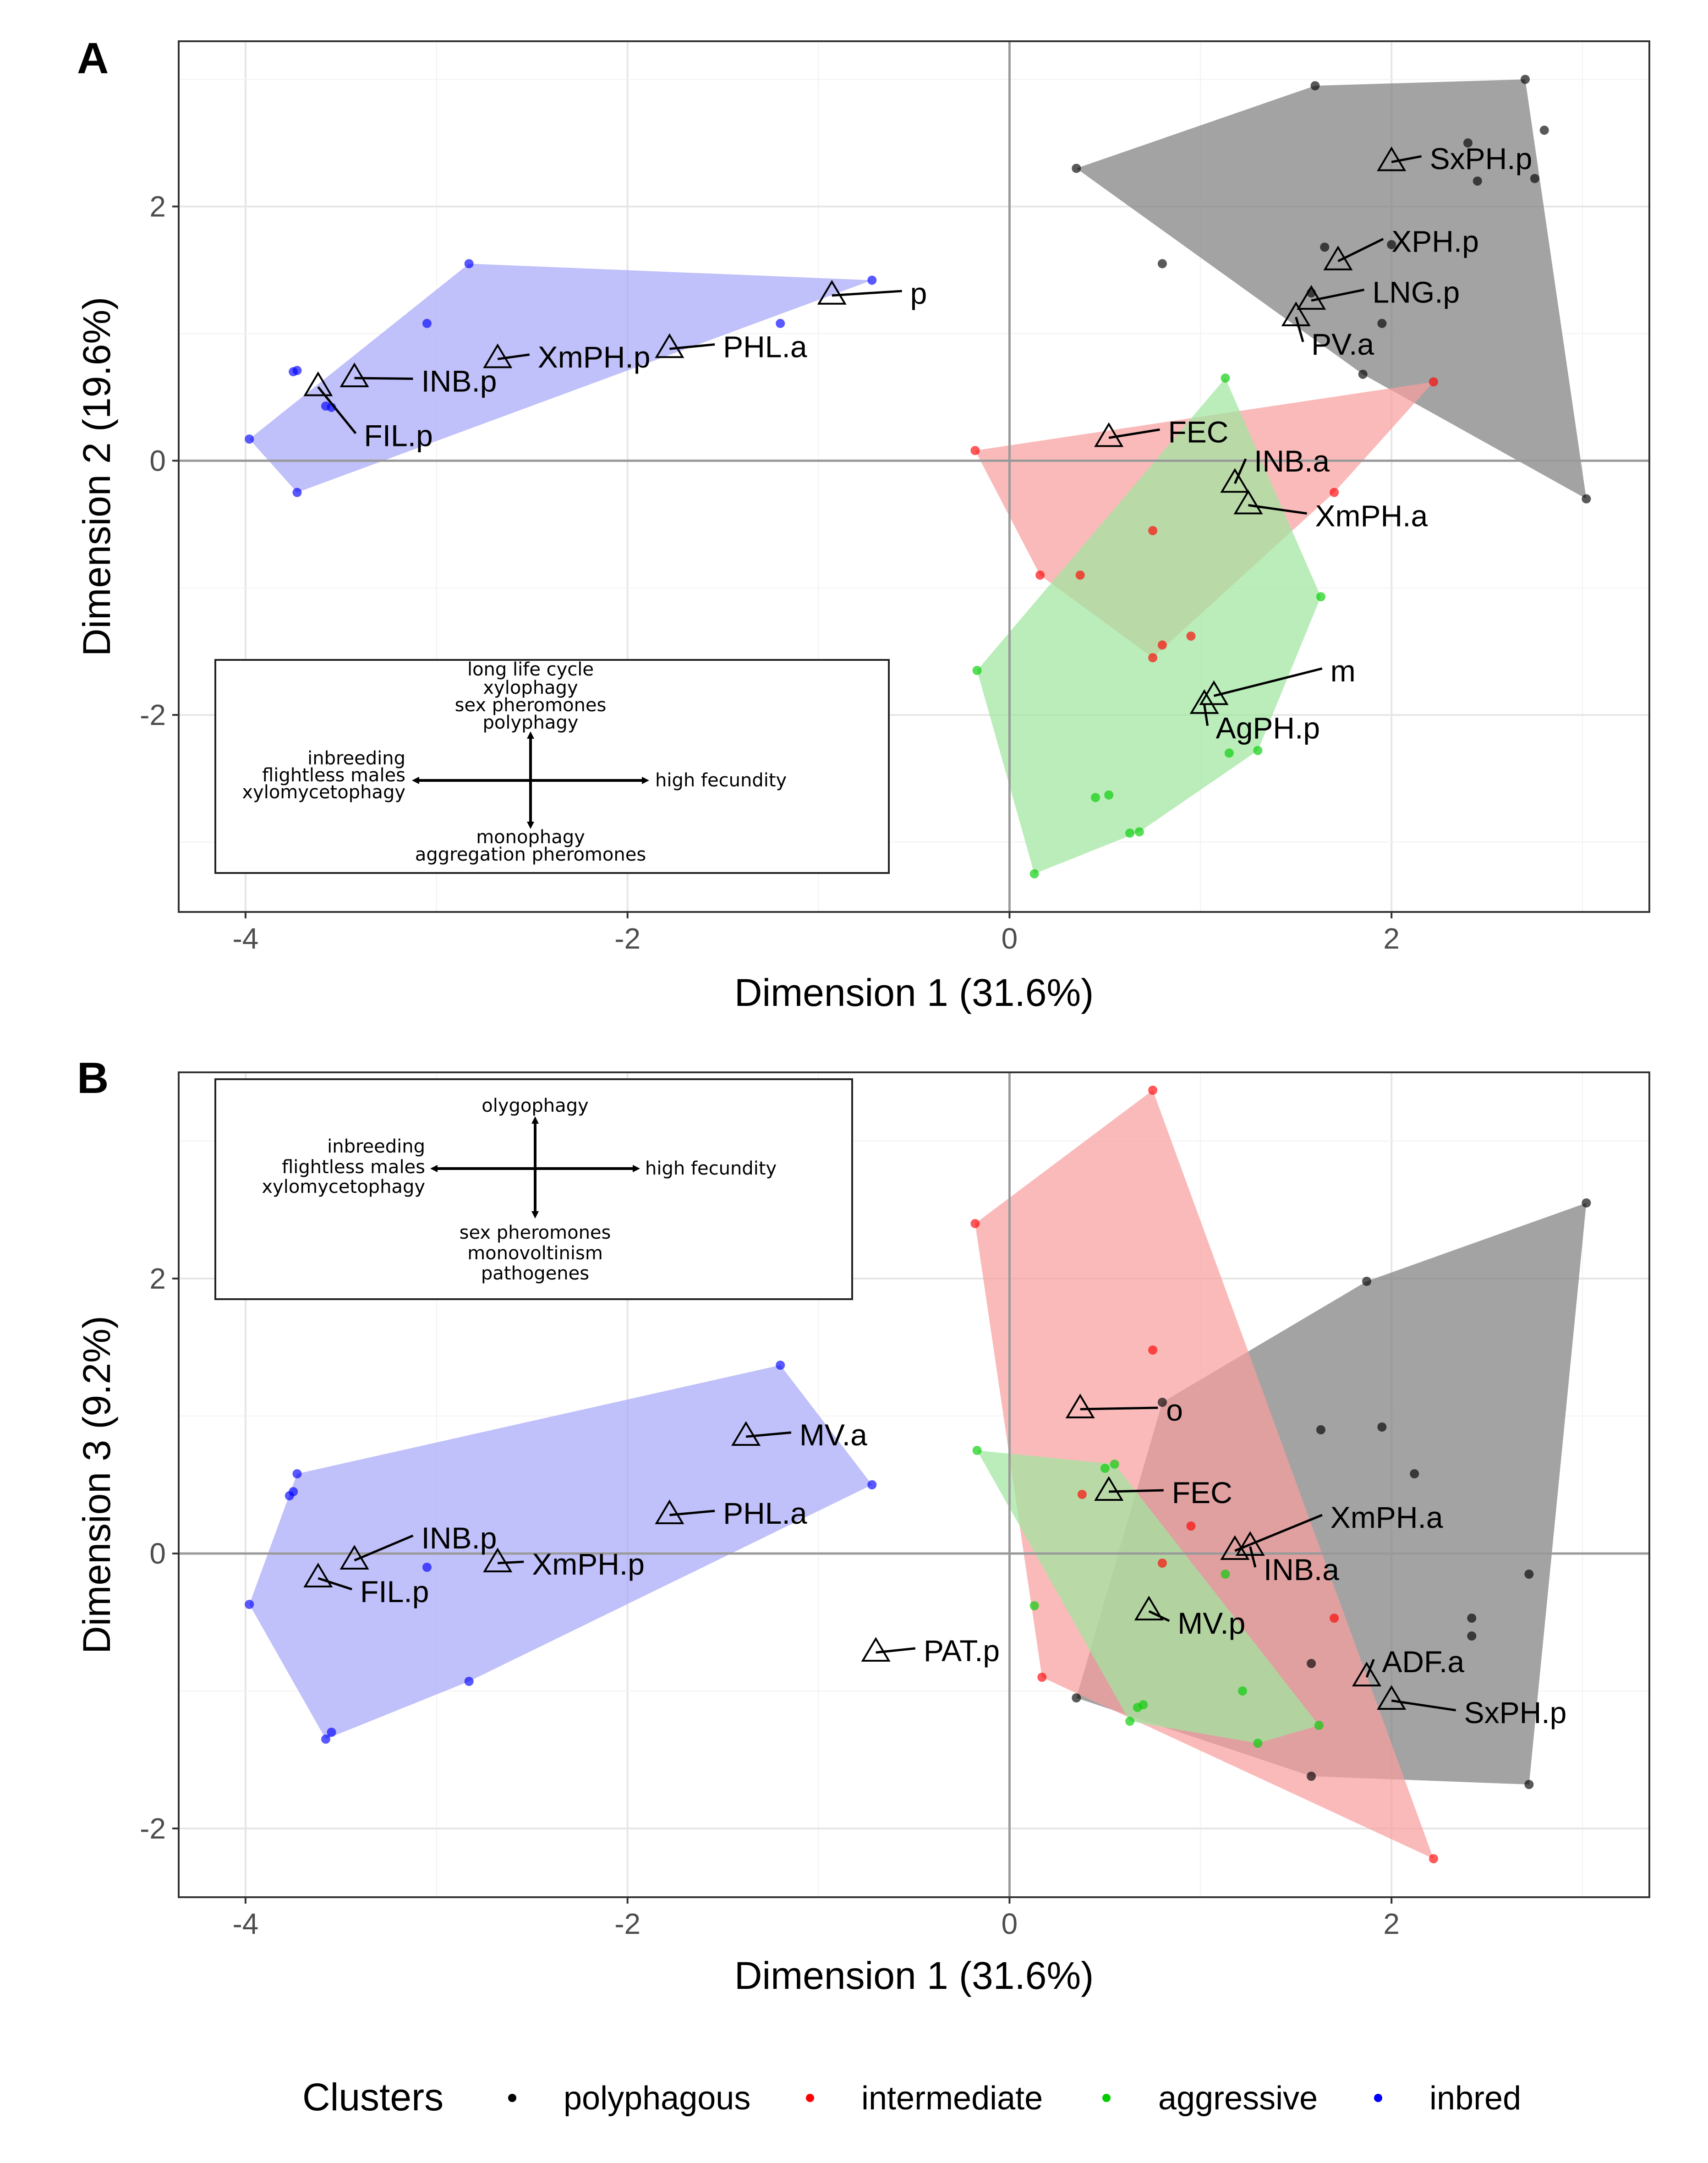 This screenshot has height=2163, width=1708. I want to click on legend-key-intermediate, so click(810, 2098).